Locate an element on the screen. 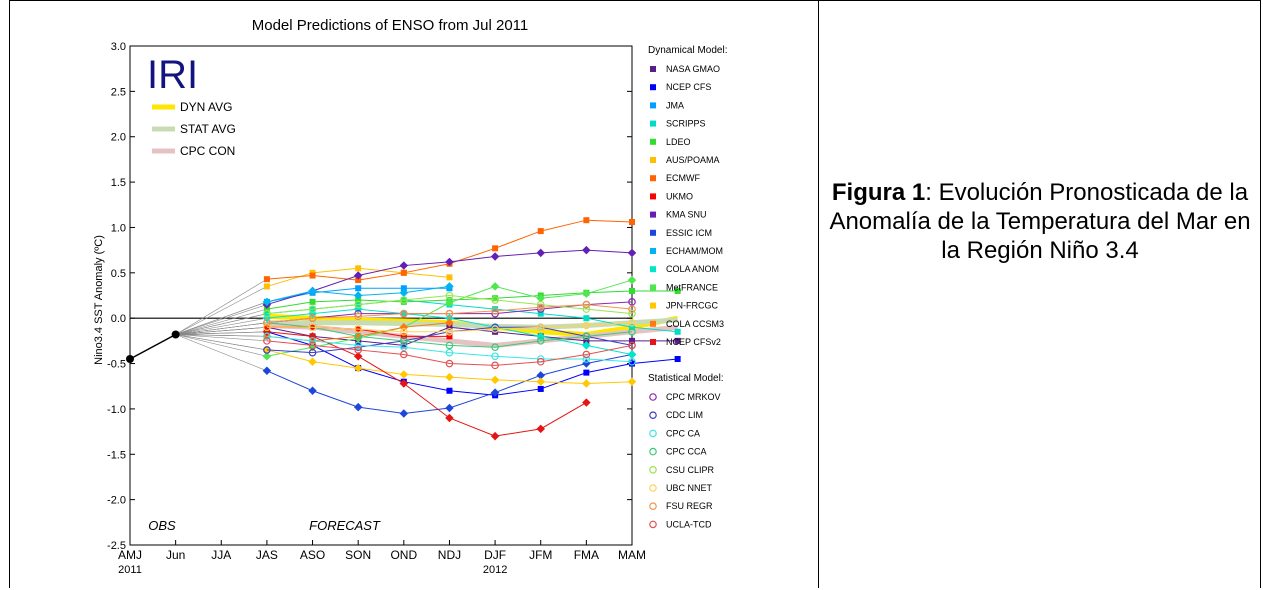 The width and height of the screenshot is (1263, 590). series-line-ncep-cfs is located at coordinates (472, 363).